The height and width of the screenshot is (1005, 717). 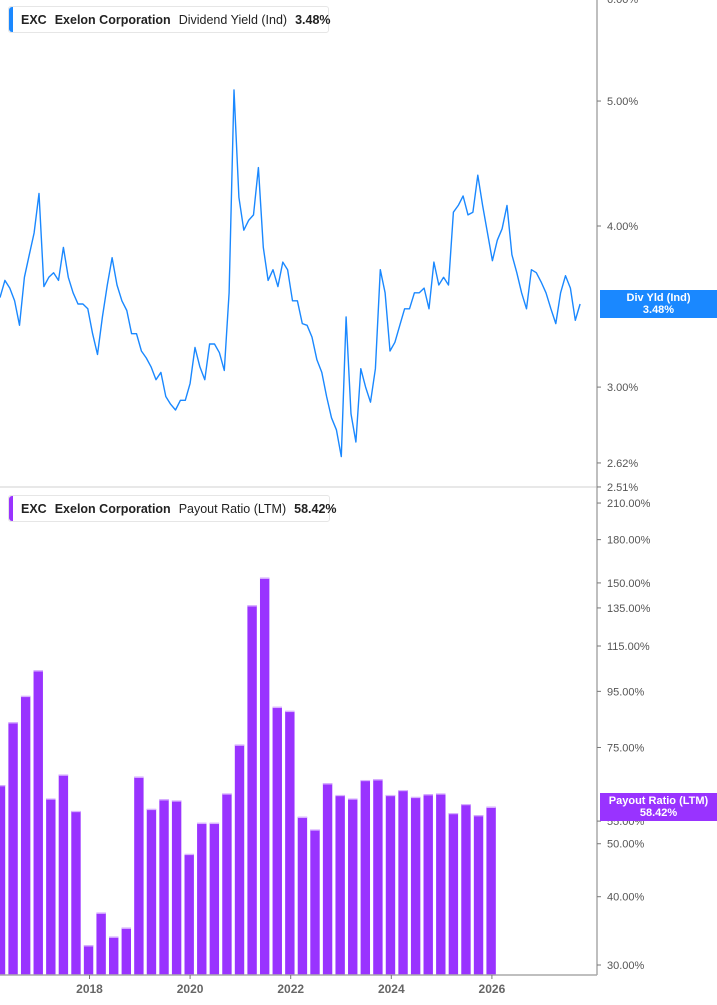 What do you see at coordinates (629, 609) in the screenshot?
I see `y-tick-label: 135.00%` at bounding box center [629, 609].